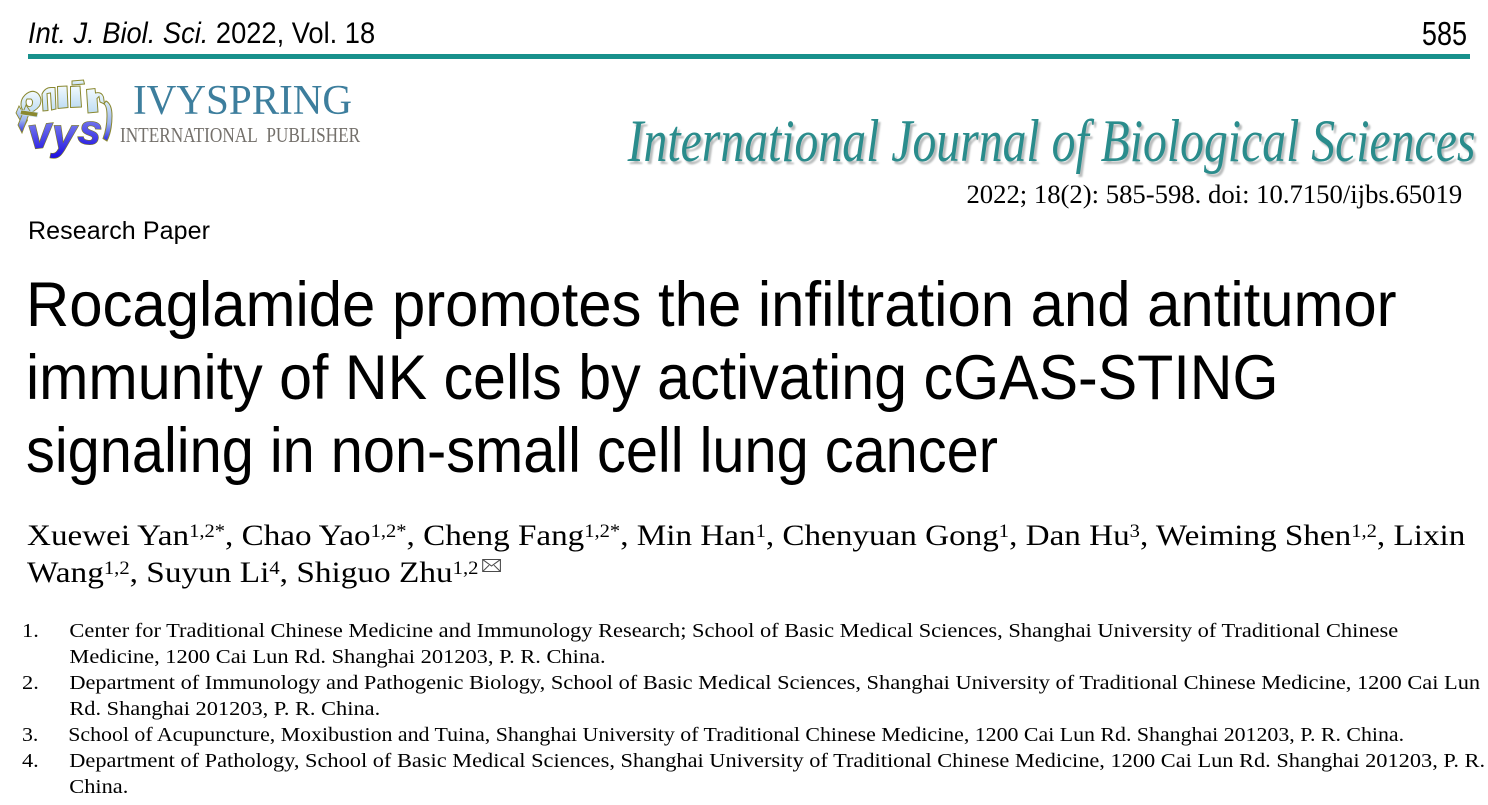 The width and height of the screenshot is (1488, 805). Describe the element at coordinates (64, 134) in the screenshot. I see `svg-text: y` at that location.